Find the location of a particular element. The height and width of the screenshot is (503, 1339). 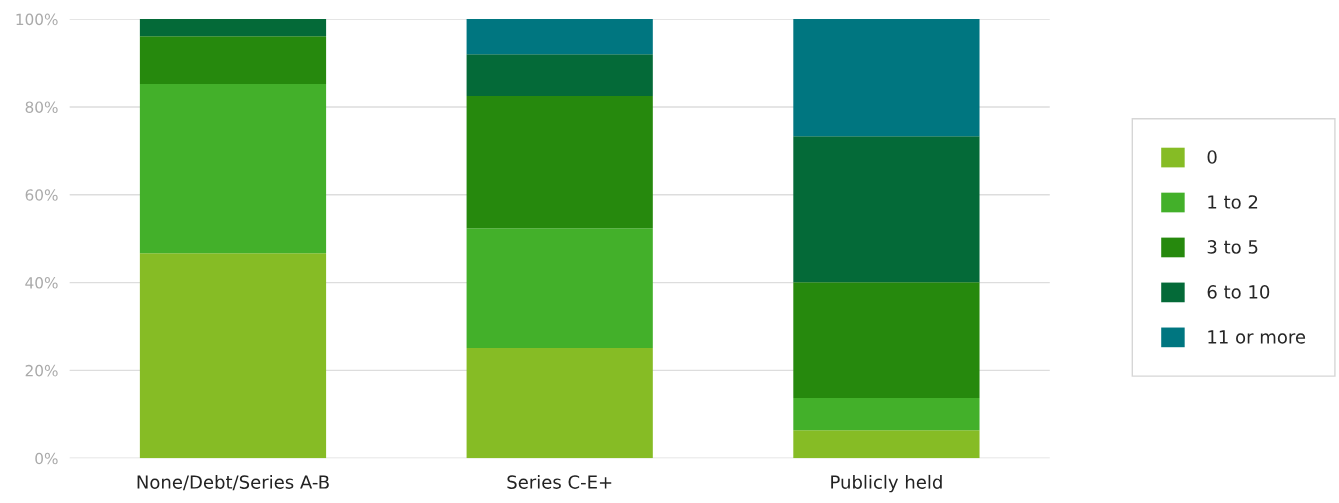

y-tick-label: 20% is located at coordinates (41, 370).